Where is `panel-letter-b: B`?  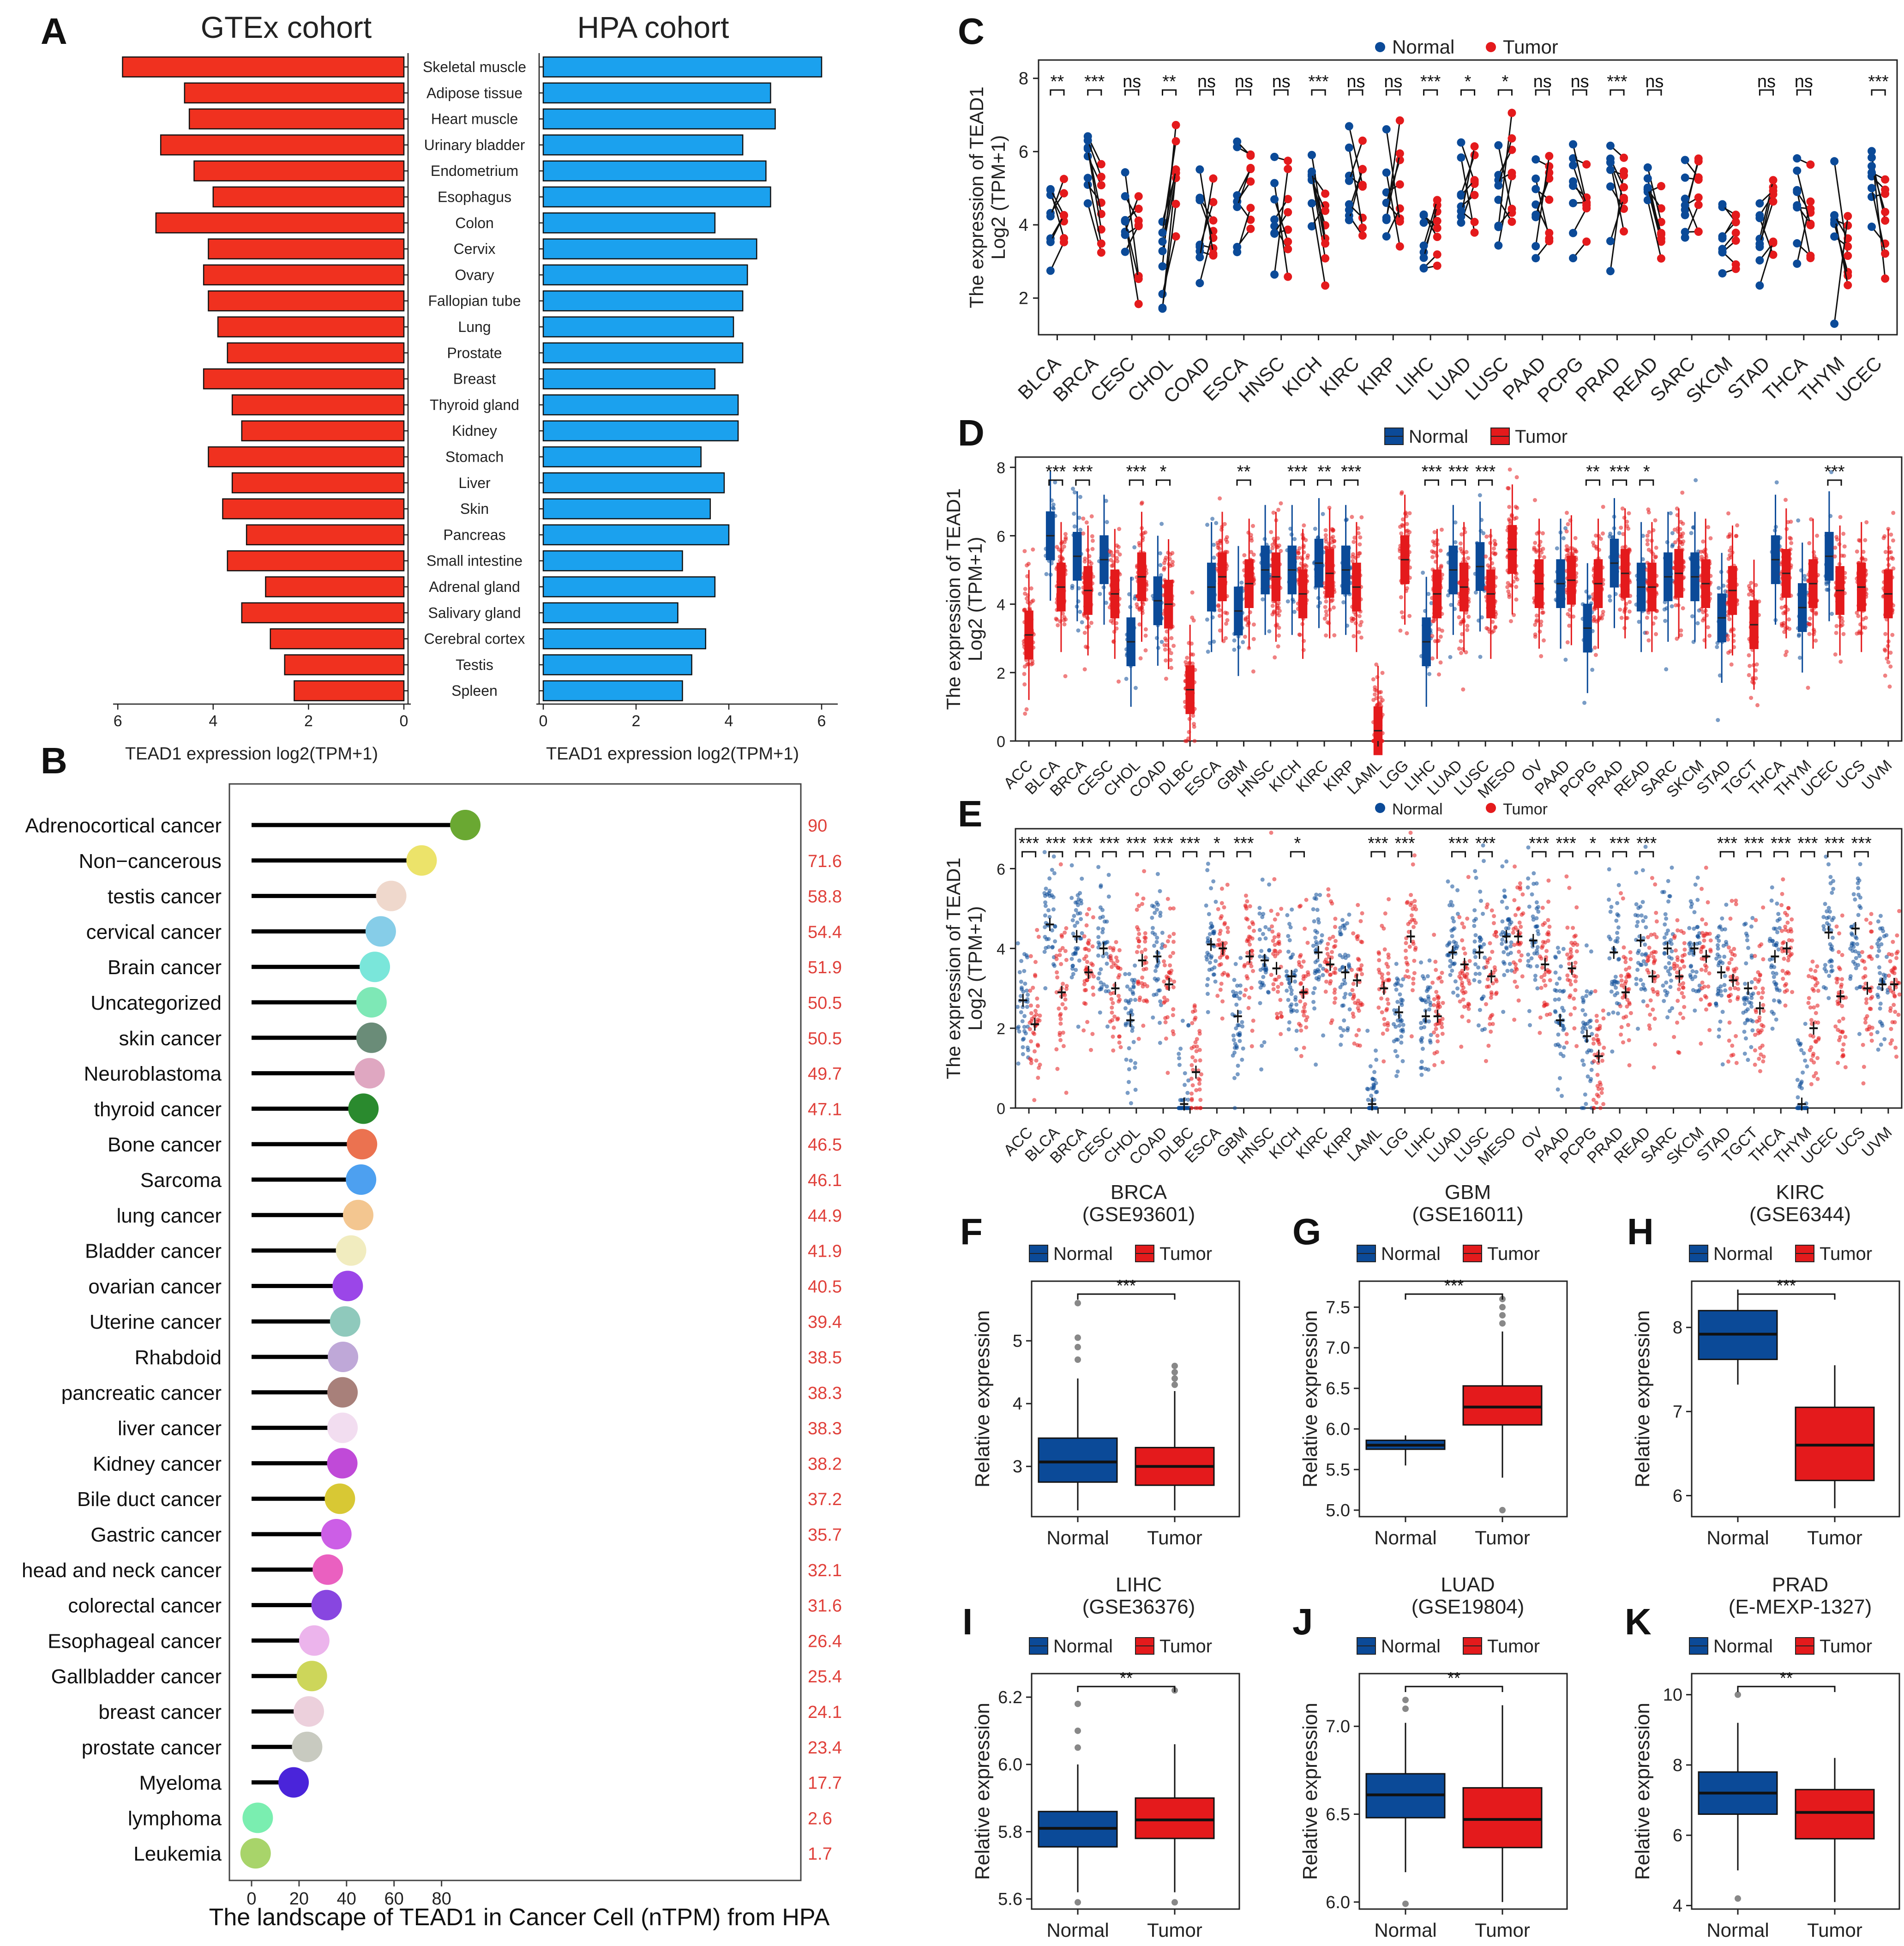 panel-letter-b: B is located at coordinates (54, 760).